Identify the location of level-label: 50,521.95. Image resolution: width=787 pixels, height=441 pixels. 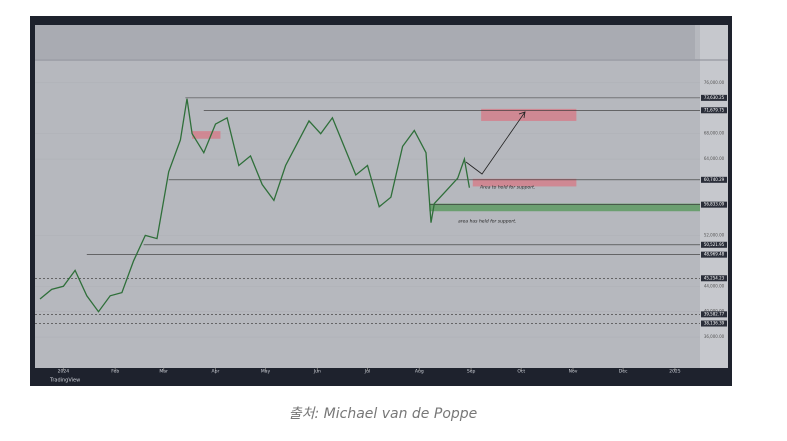
(714, 244).